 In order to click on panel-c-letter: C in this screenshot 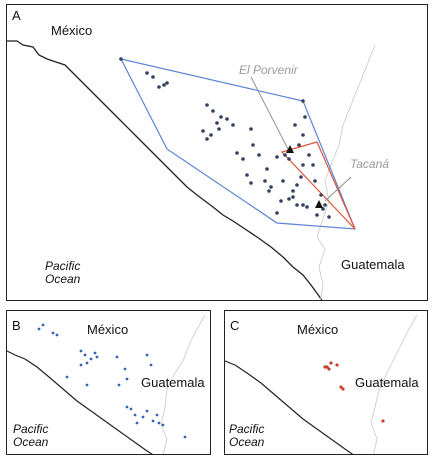, I will do `click(235, 325)`.